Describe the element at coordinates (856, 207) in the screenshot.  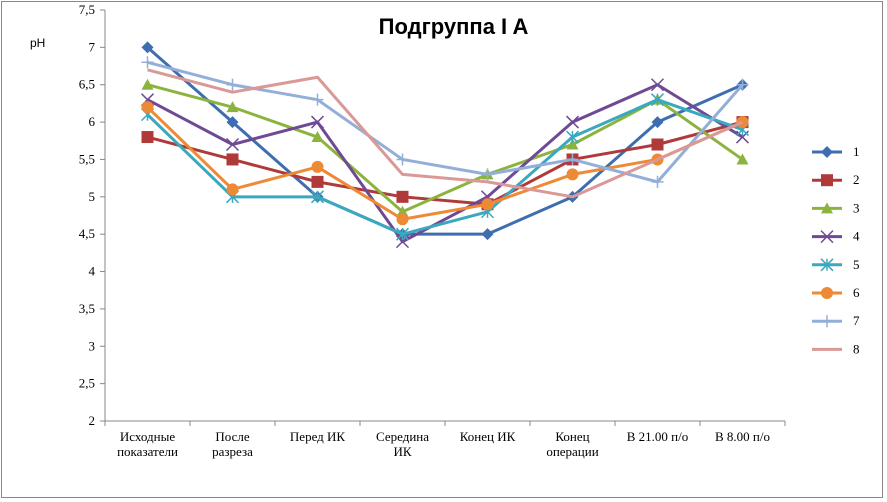
I see `legend-label: 3` at that location.